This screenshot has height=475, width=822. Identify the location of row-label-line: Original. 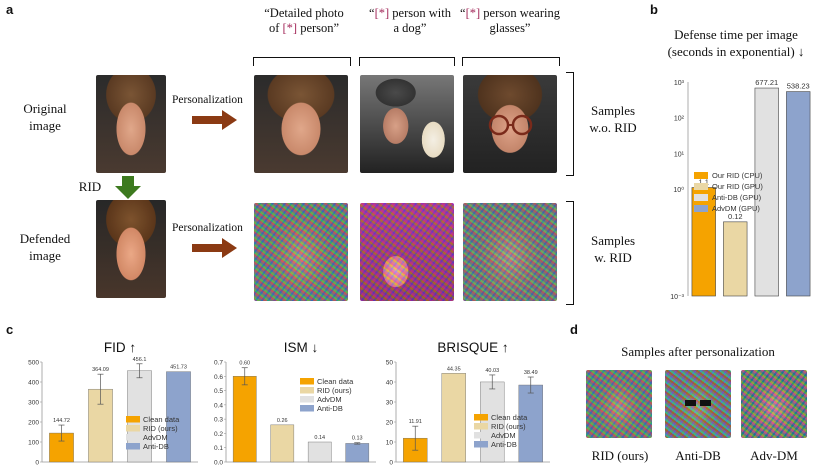
(45, 108).